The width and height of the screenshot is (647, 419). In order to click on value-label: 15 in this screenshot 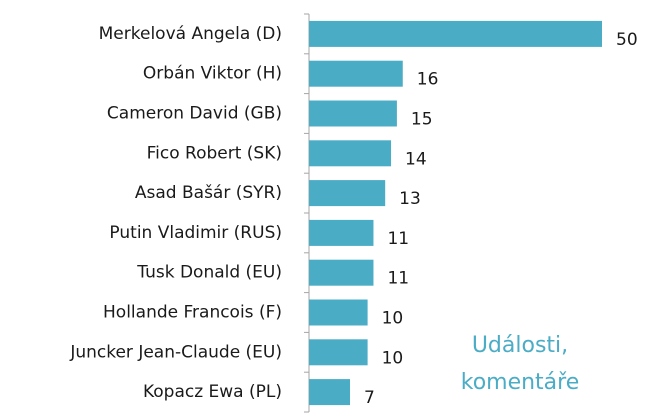, I will do `click(422, 120)`.